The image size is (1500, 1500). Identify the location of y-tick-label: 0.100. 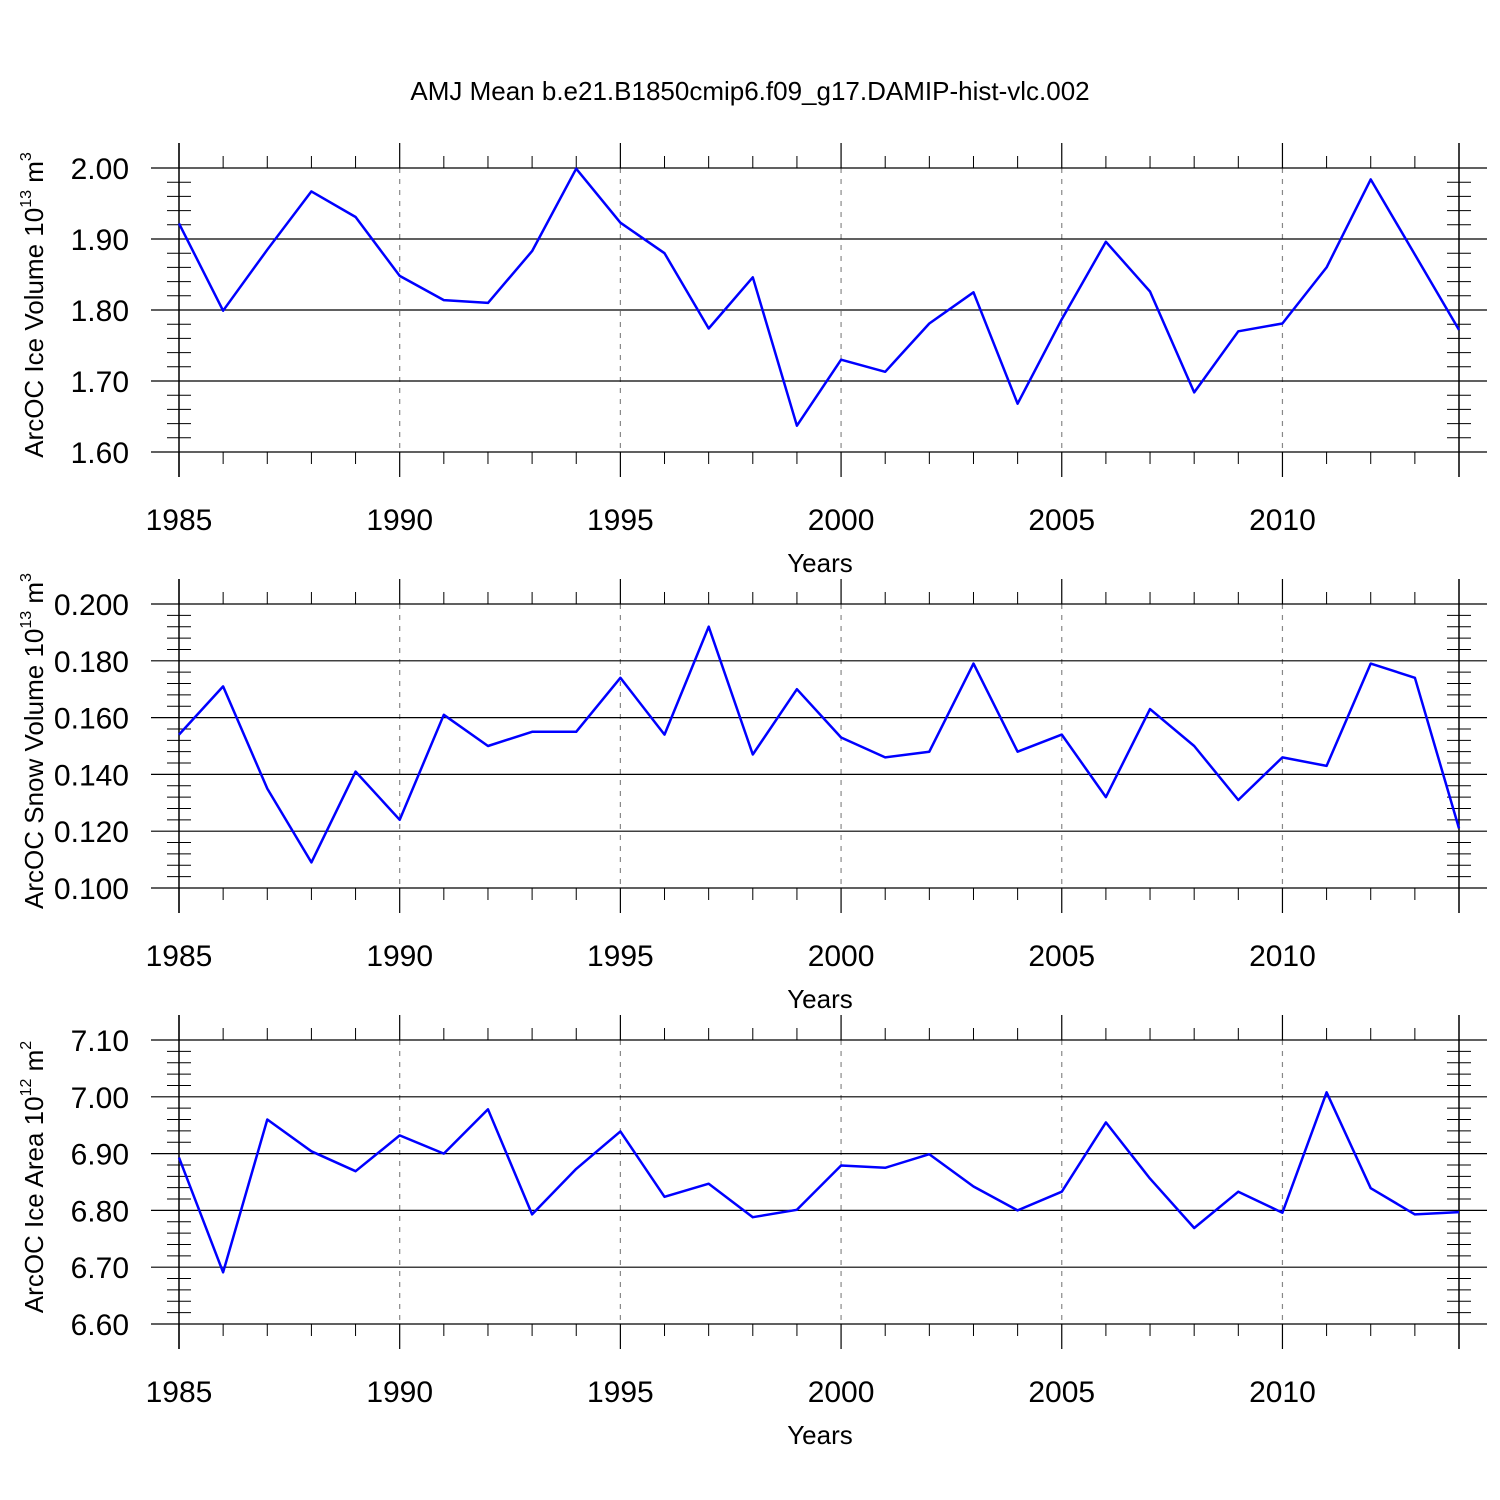
(91, 889).